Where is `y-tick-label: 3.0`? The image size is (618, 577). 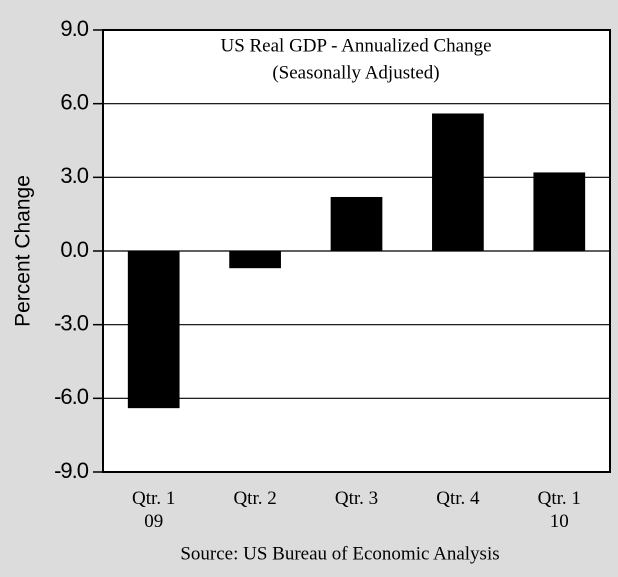
y-tick-label: 3.0 is located at coordinates (74, 175).